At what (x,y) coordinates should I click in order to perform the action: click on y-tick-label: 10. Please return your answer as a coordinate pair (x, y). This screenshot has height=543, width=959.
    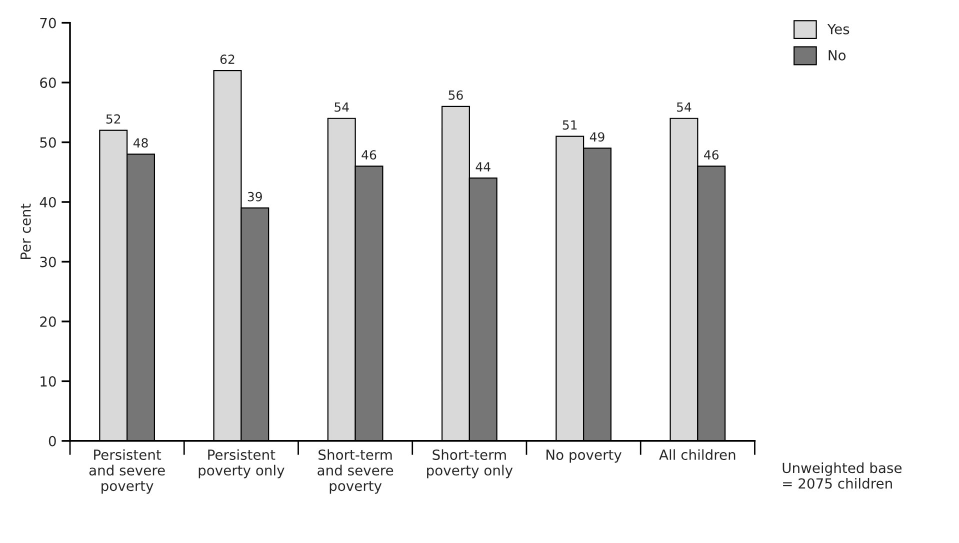
    Looking at the image, I should click on (48, 381).